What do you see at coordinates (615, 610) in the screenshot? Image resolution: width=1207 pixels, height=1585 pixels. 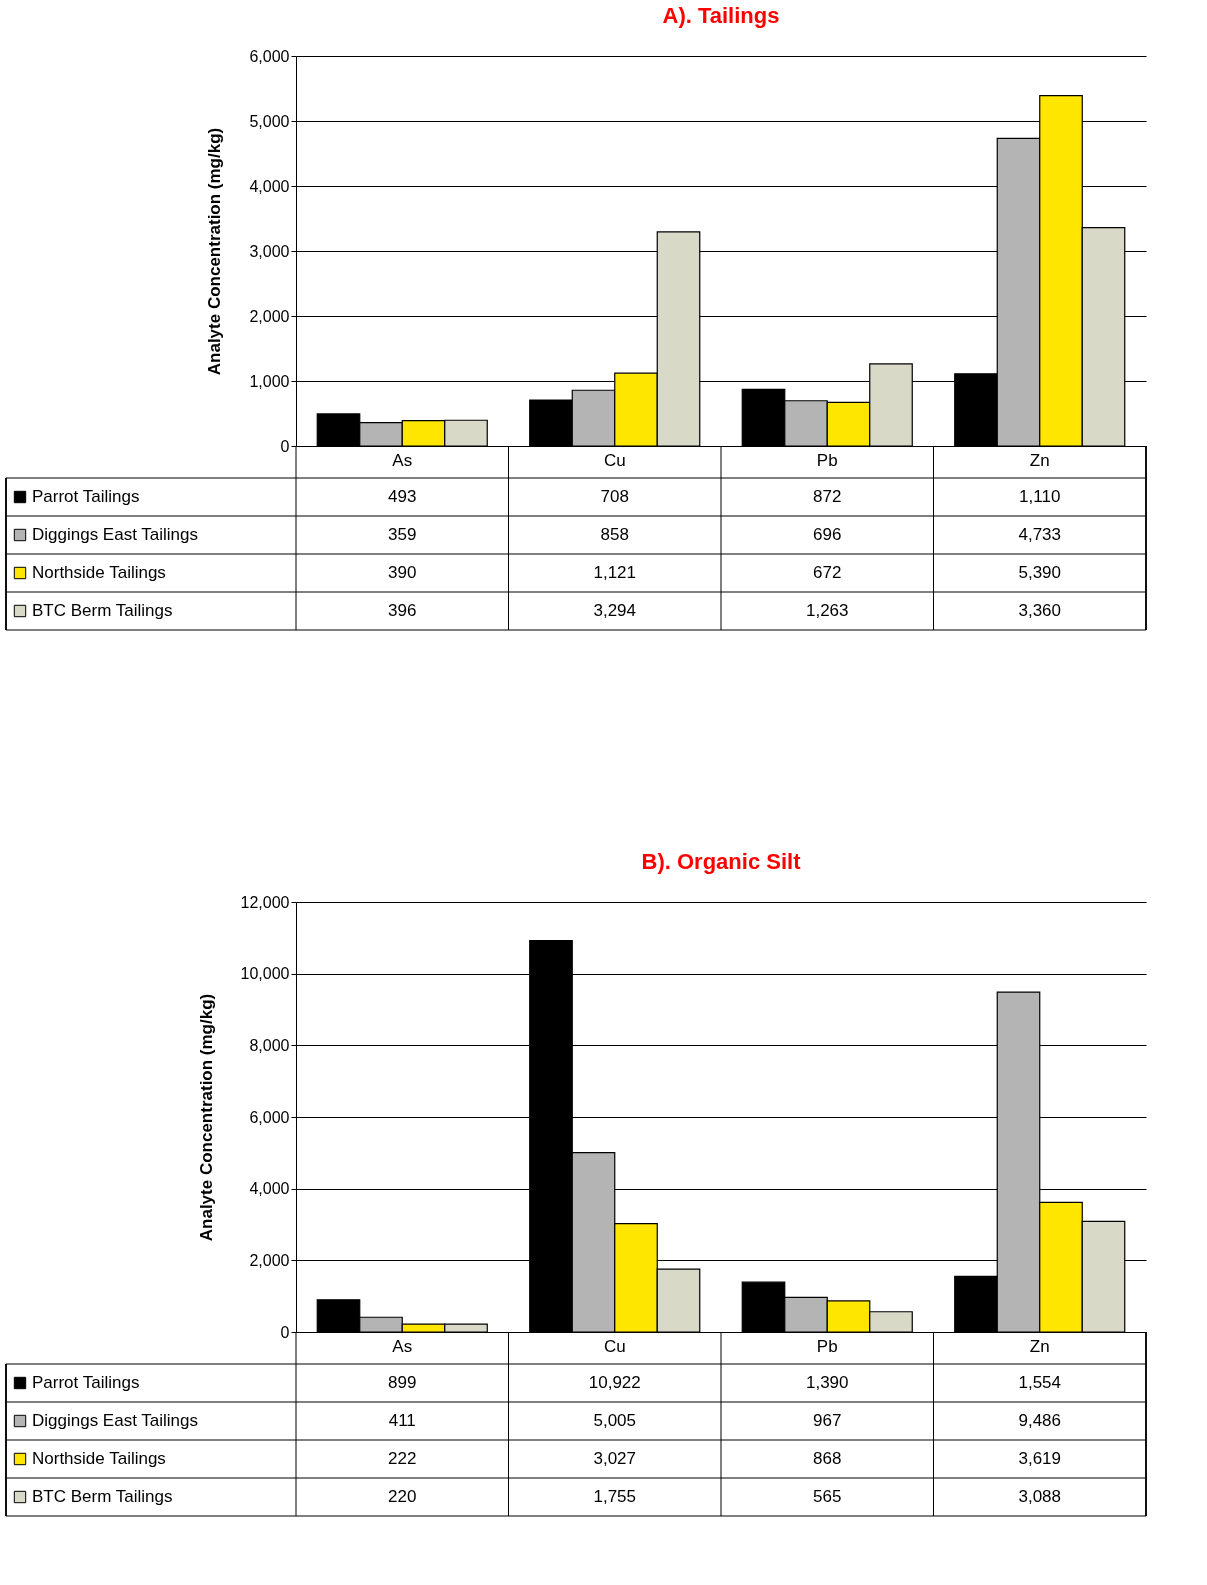 I see `data-label: 3,294` at bounding box center [615, 610].